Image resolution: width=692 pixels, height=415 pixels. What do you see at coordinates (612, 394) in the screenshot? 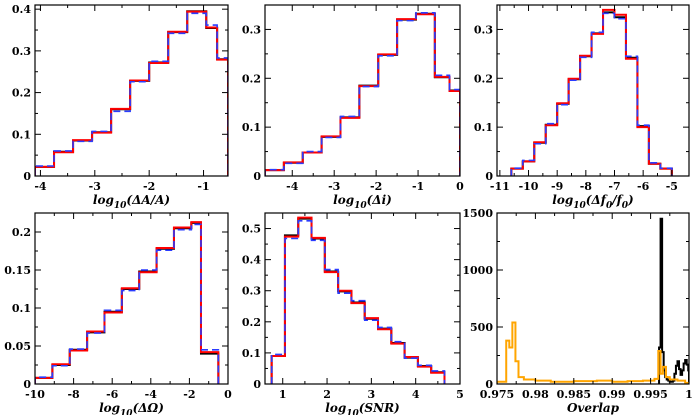
I see `x-tick-label: 0.99` at bounding box center [612, 394].